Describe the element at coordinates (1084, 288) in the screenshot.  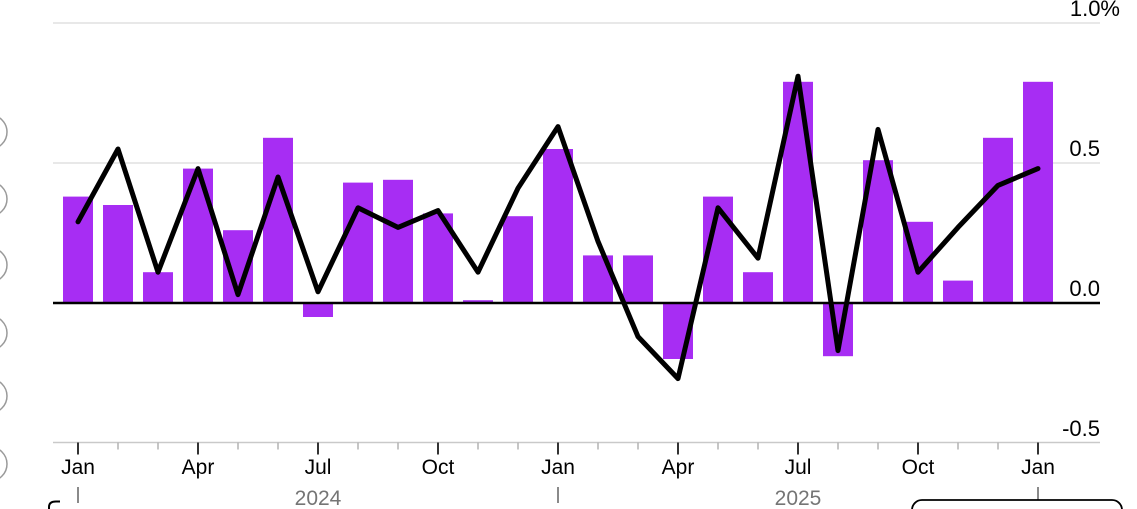
I see `y-axis-label: 0.0` at that location.